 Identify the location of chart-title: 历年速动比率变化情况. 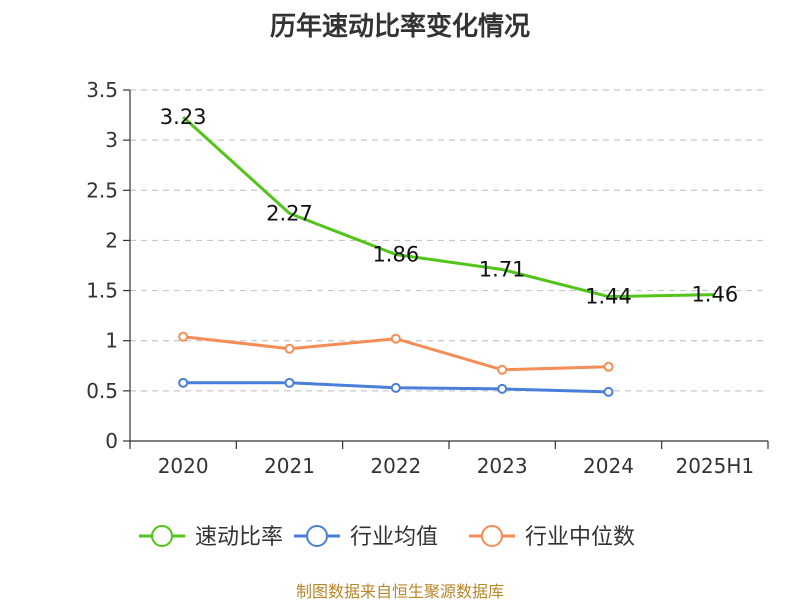
(399, 27).